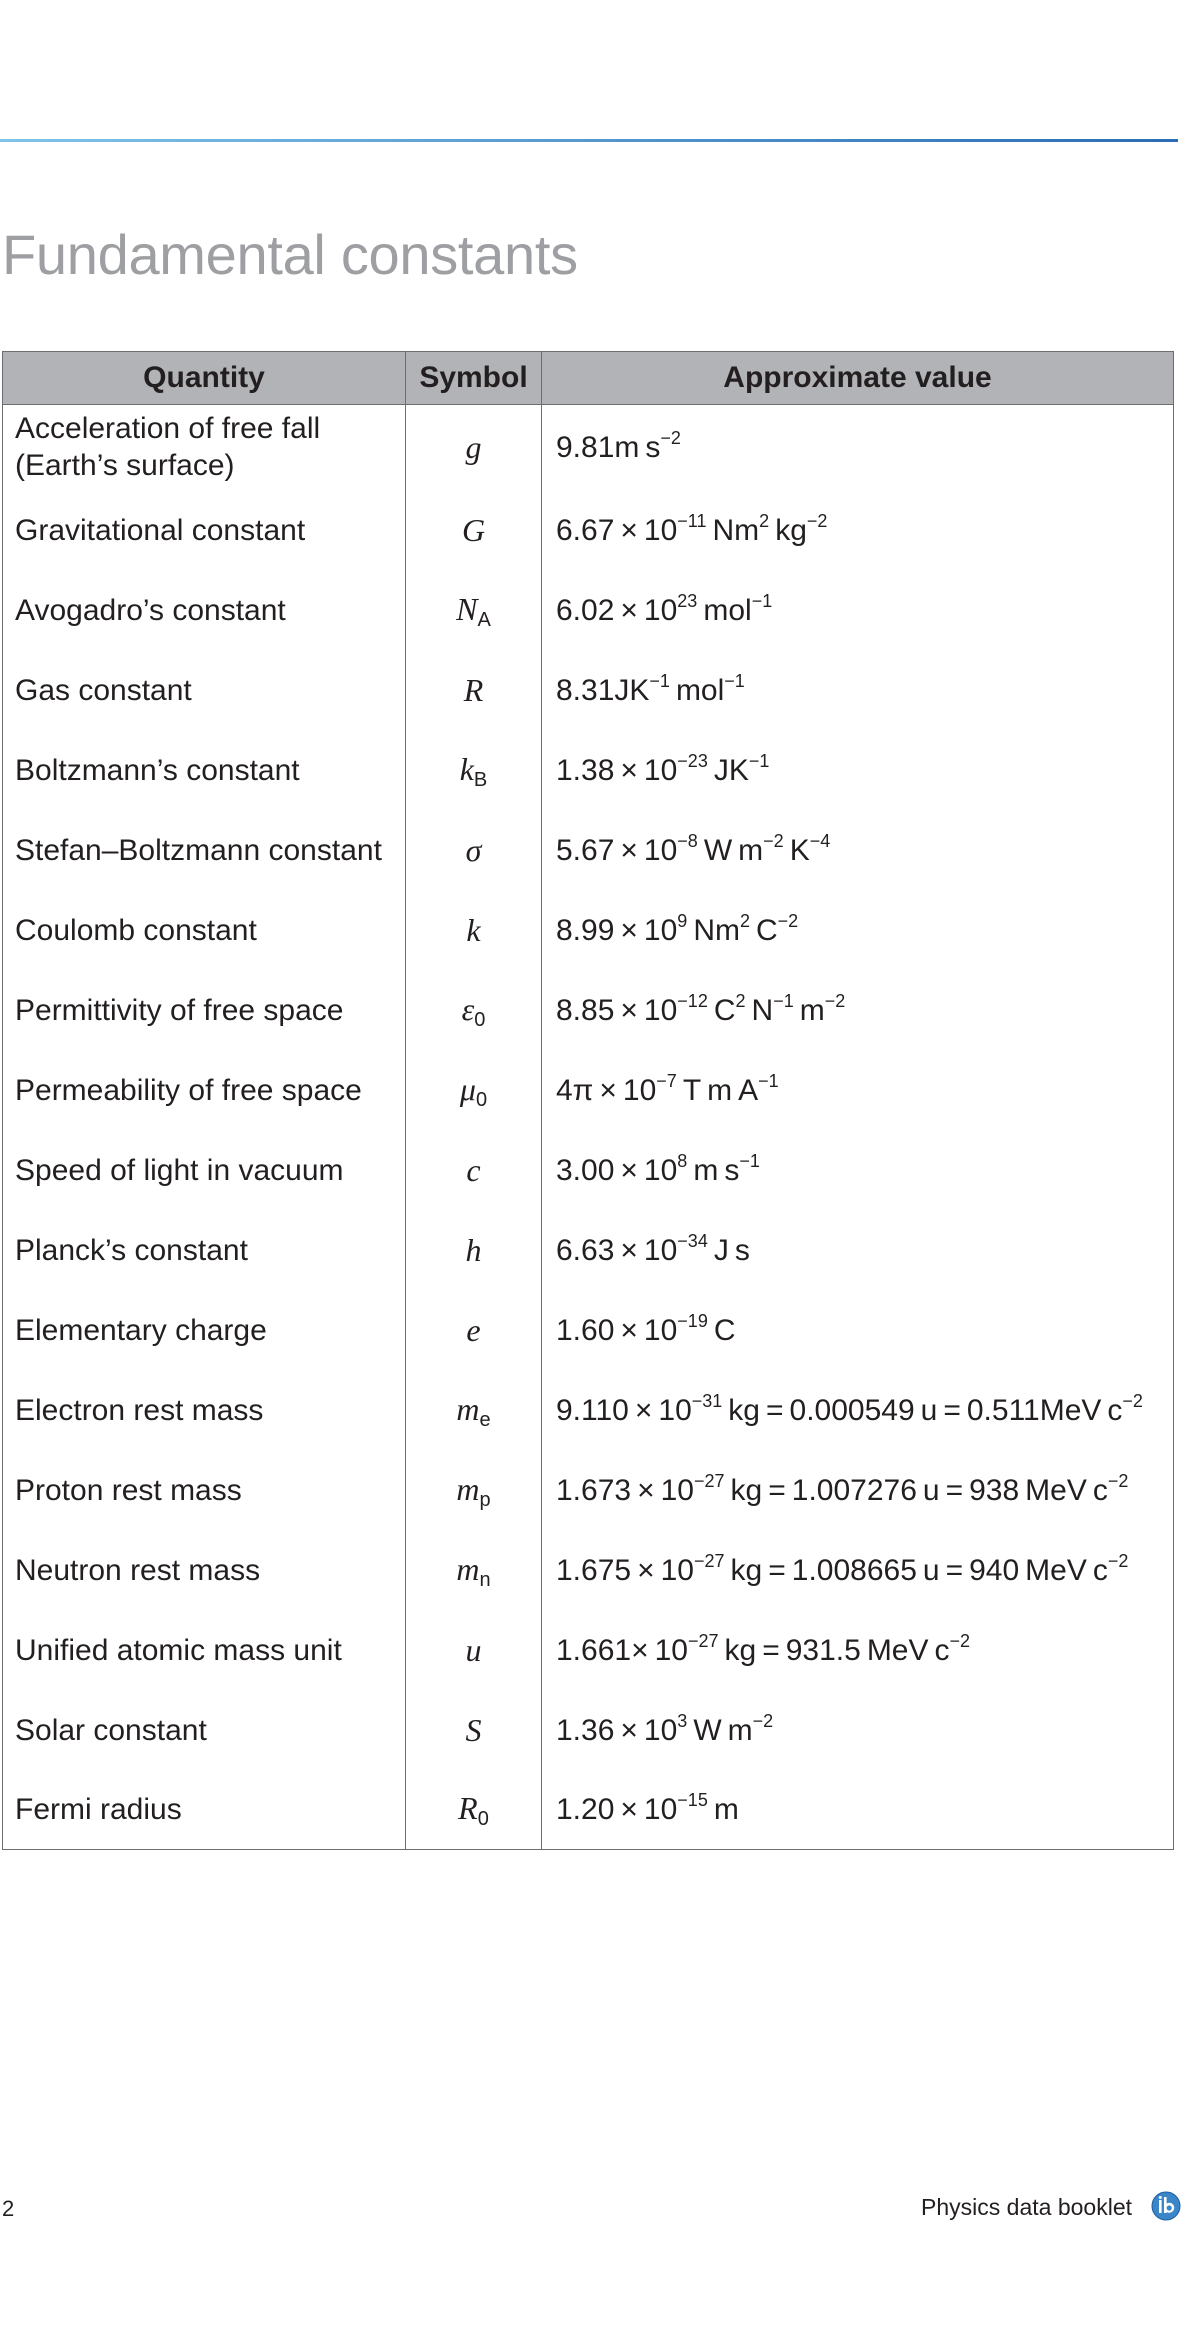  What do you see at coordinates (606, 1090) in the screenshot?
I see `value-text: 4π × 10` at bounding box center [606, 1090].